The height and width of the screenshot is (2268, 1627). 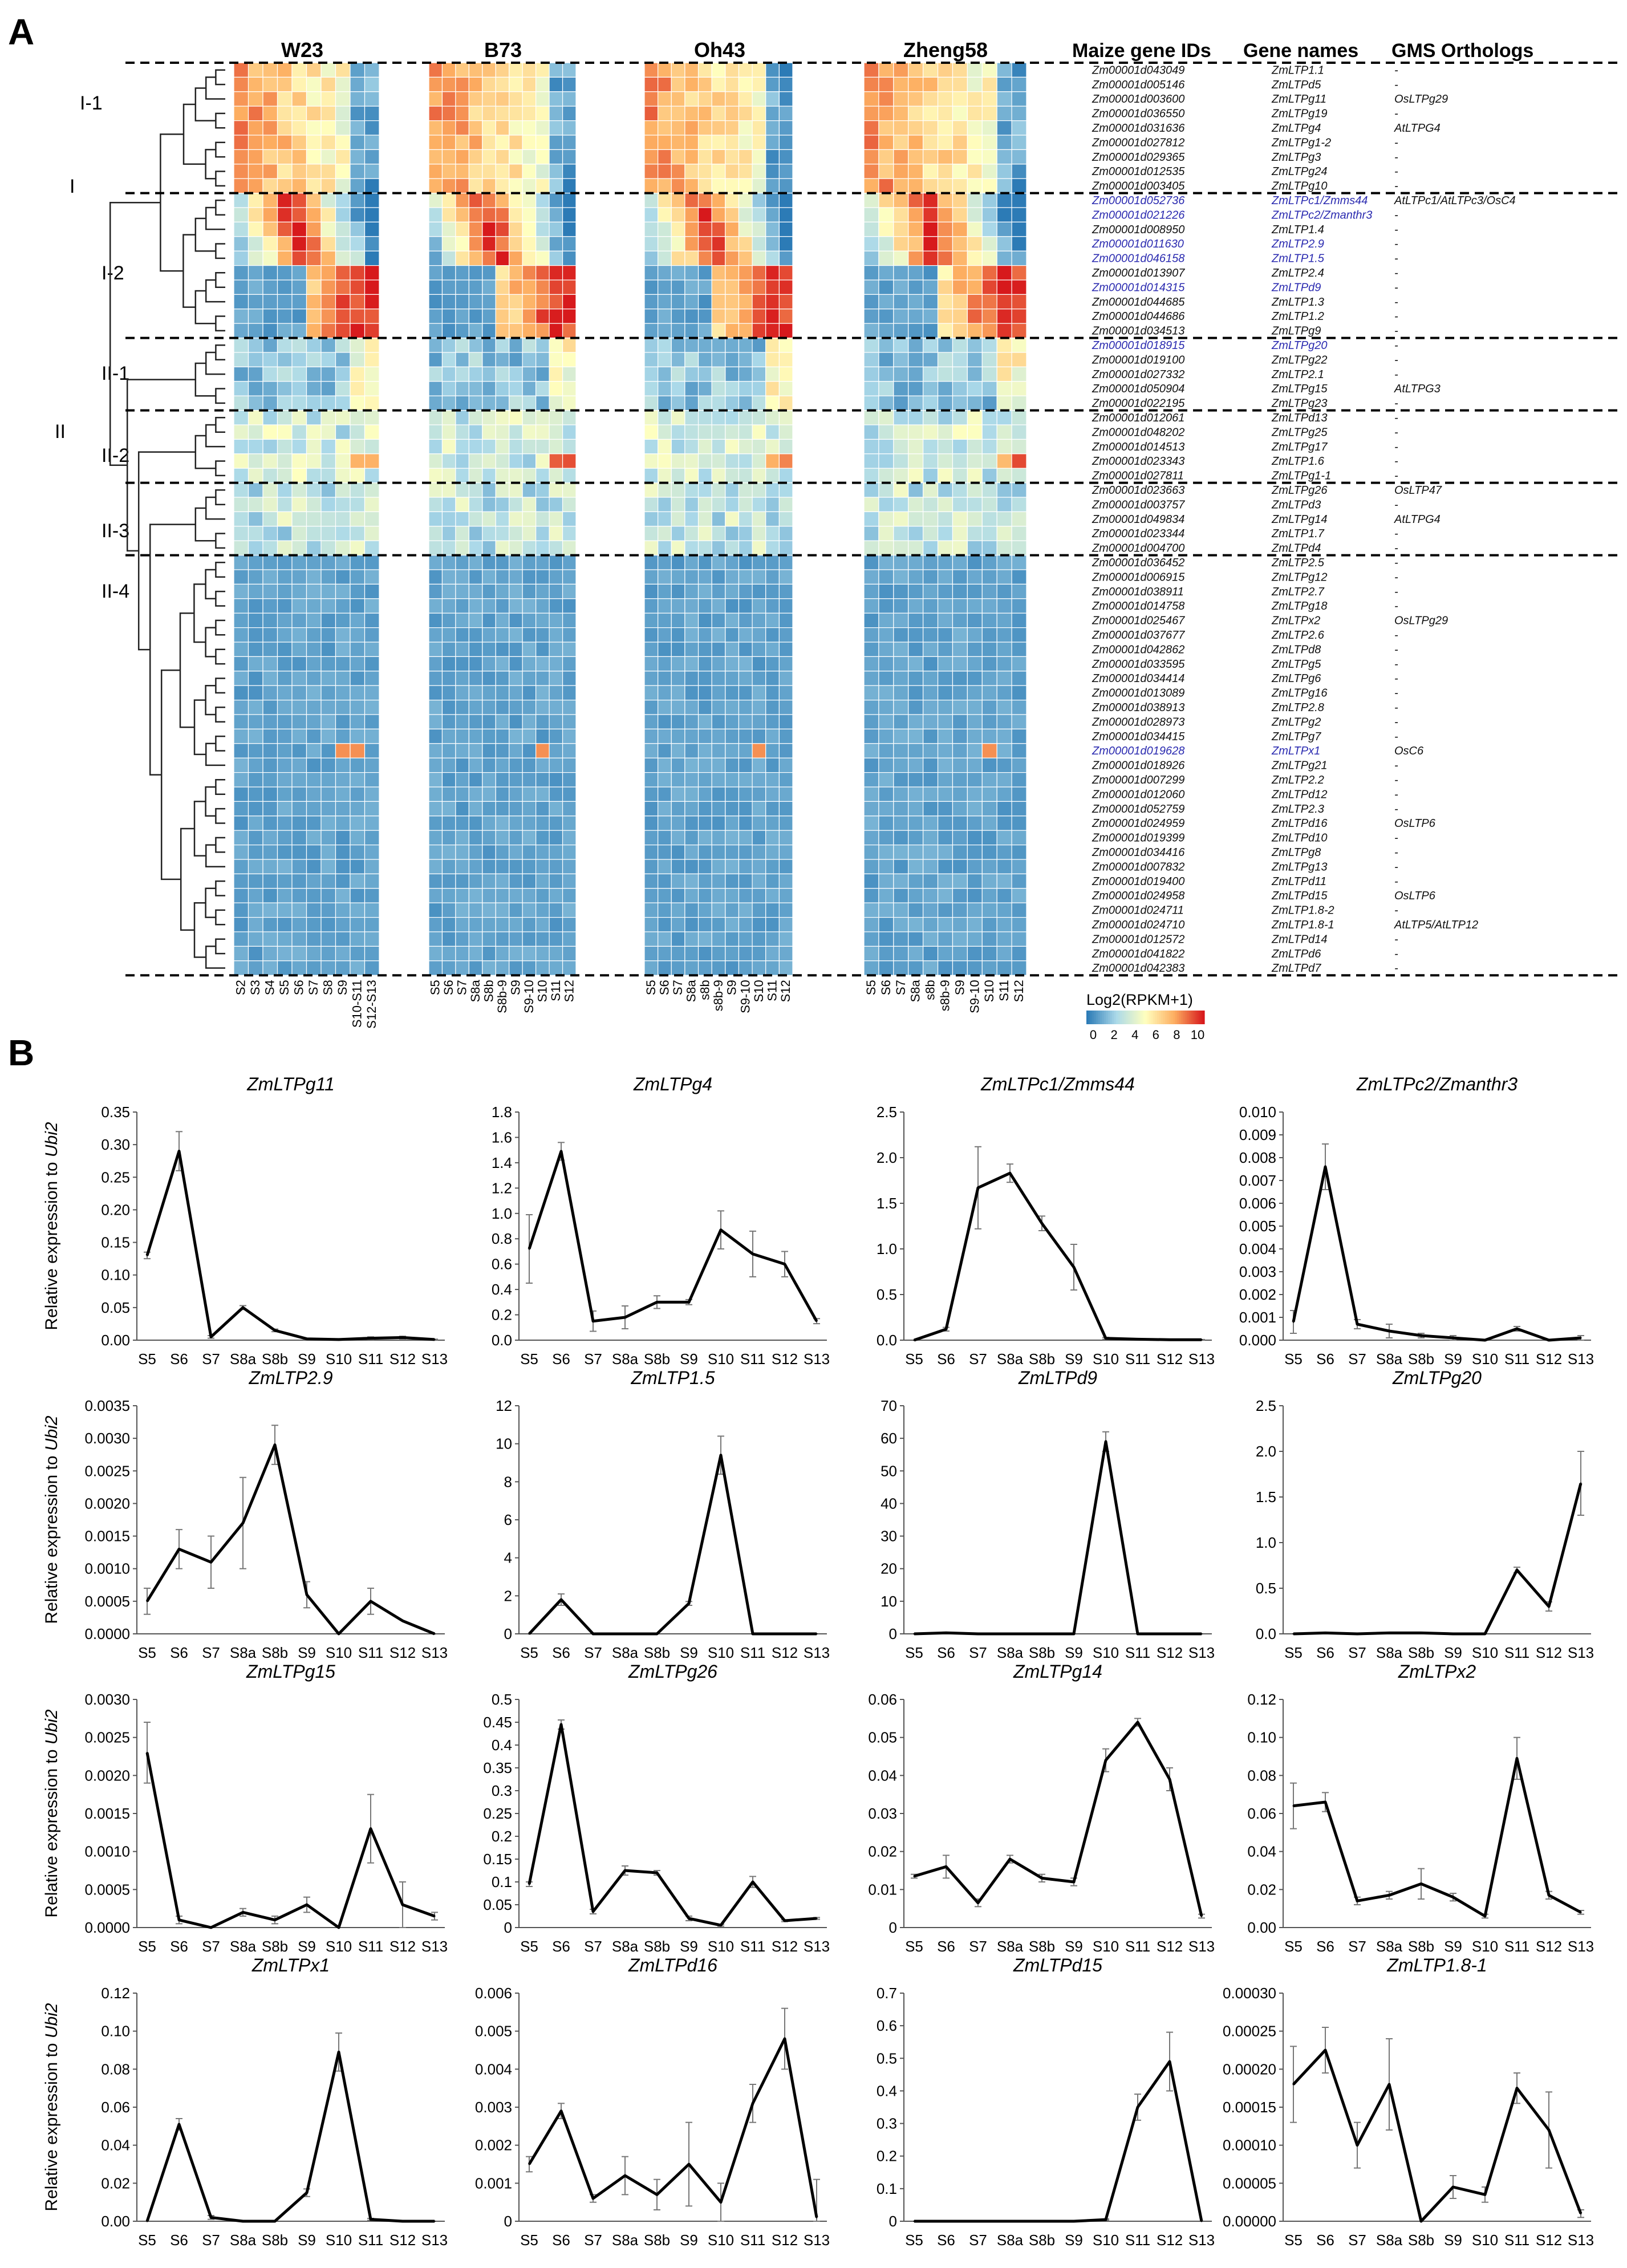 I want to click on gene-name: ZmLTP2.7, so click(x=1298, y=592).